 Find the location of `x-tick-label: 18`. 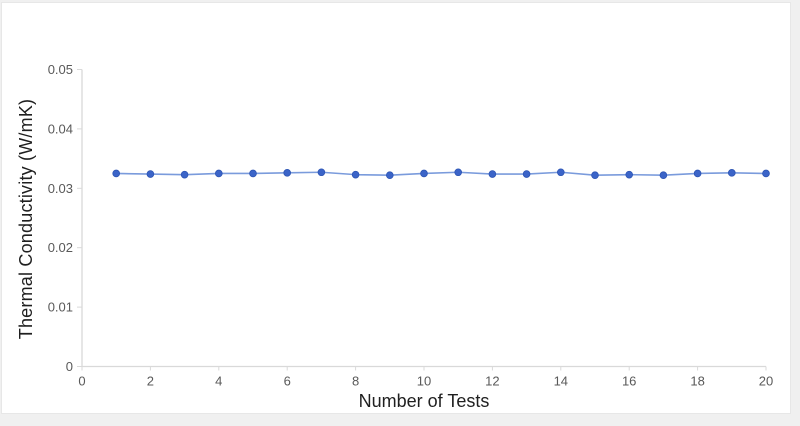

x-tick-label: 18 is located at coordinates (697, 381).